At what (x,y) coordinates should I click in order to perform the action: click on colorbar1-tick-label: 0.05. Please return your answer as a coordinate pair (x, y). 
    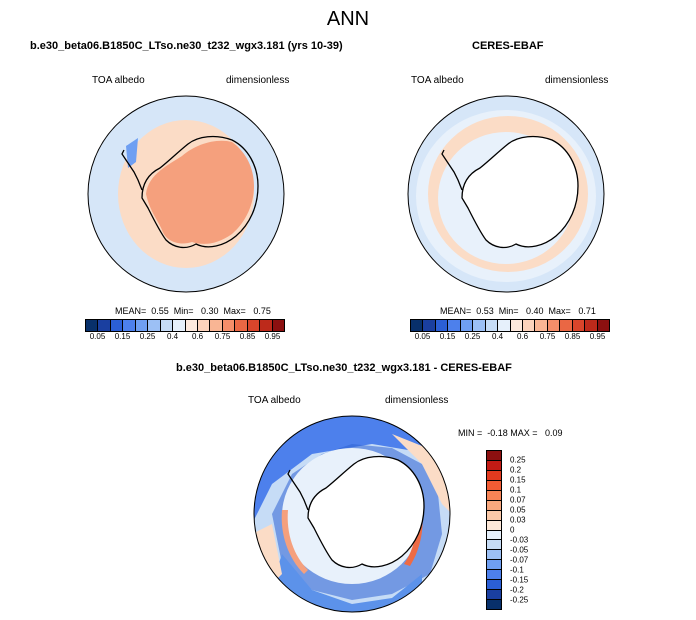
    Looking at the image, I should click on (97, 336).